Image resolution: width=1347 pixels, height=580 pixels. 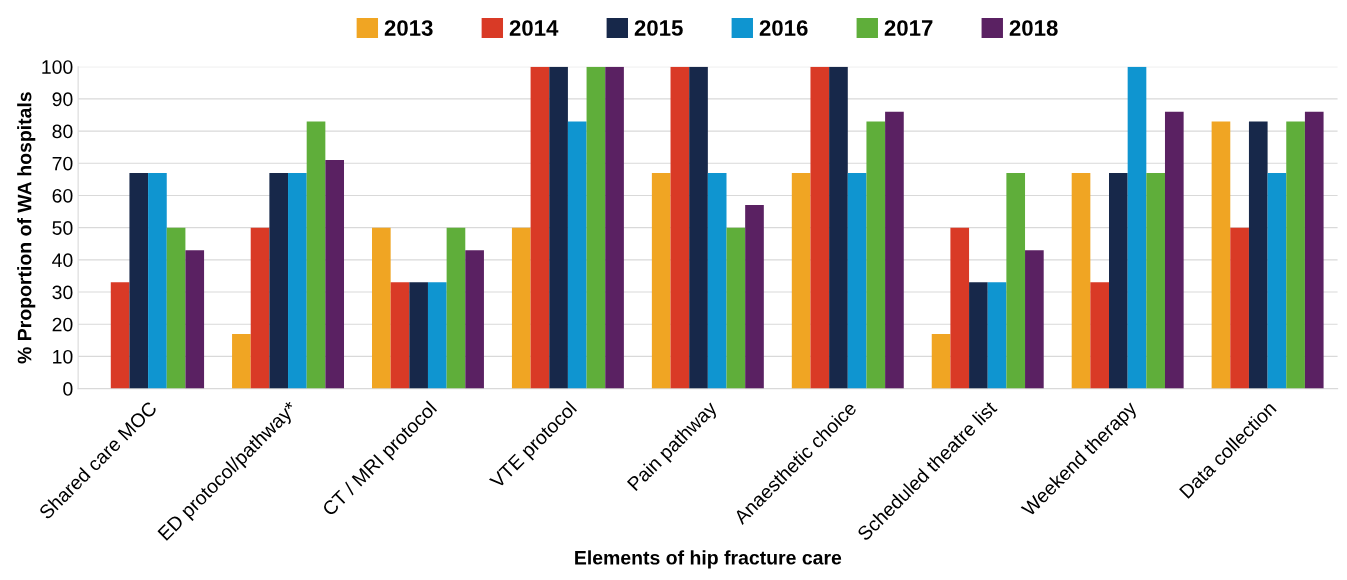 What do you see at coordinates (62, 195) in the screenshot?
I see `y-tick-label: 60` at bounding box center [62, 195].